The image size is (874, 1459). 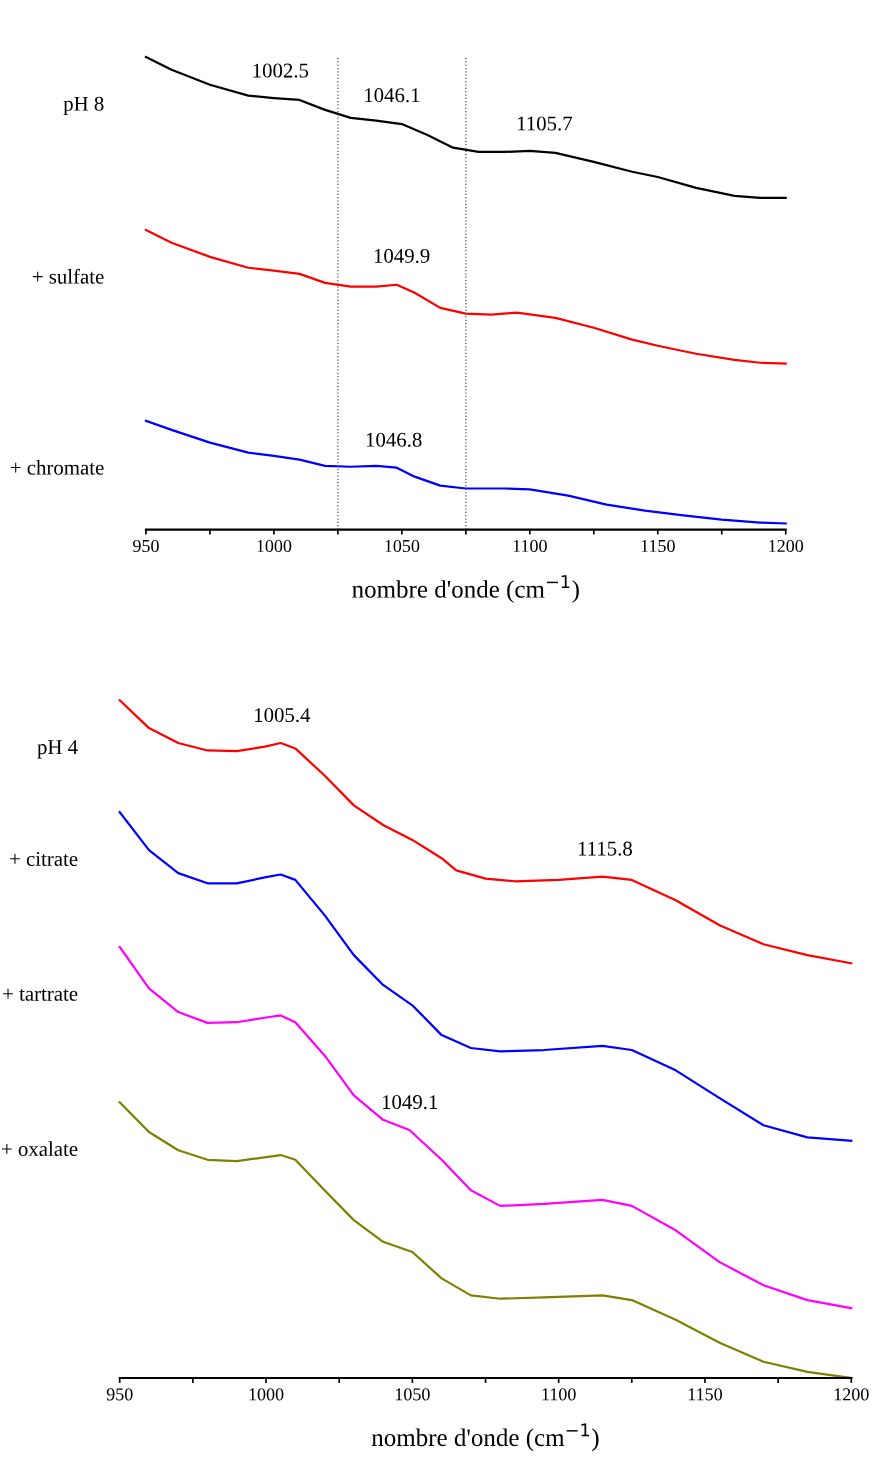 I want to click on text: + oxalate, so click(x=40, y=1149).